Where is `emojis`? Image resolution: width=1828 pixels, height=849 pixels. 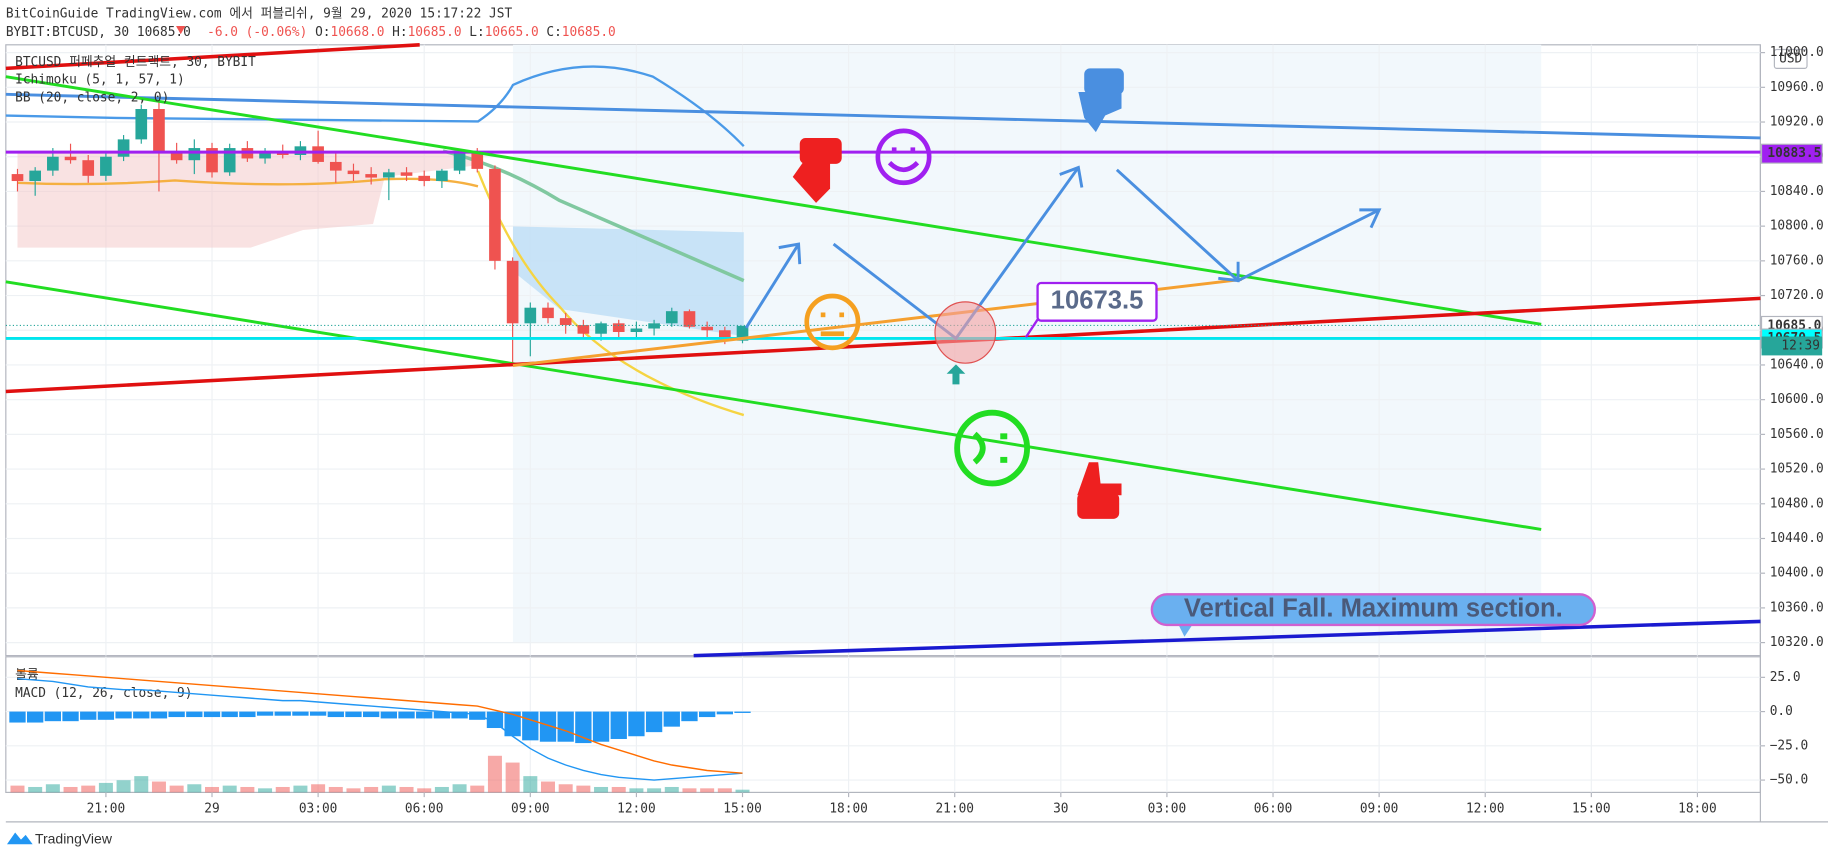
emojis is located at coordinates (917, 307).